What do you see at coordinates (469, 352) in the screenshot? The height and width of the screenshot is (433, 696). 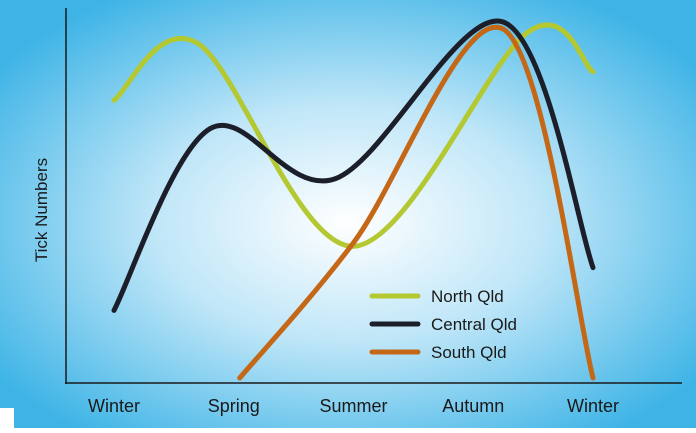 I see `legend-label: South Qld` at bounding box center [469, 352].